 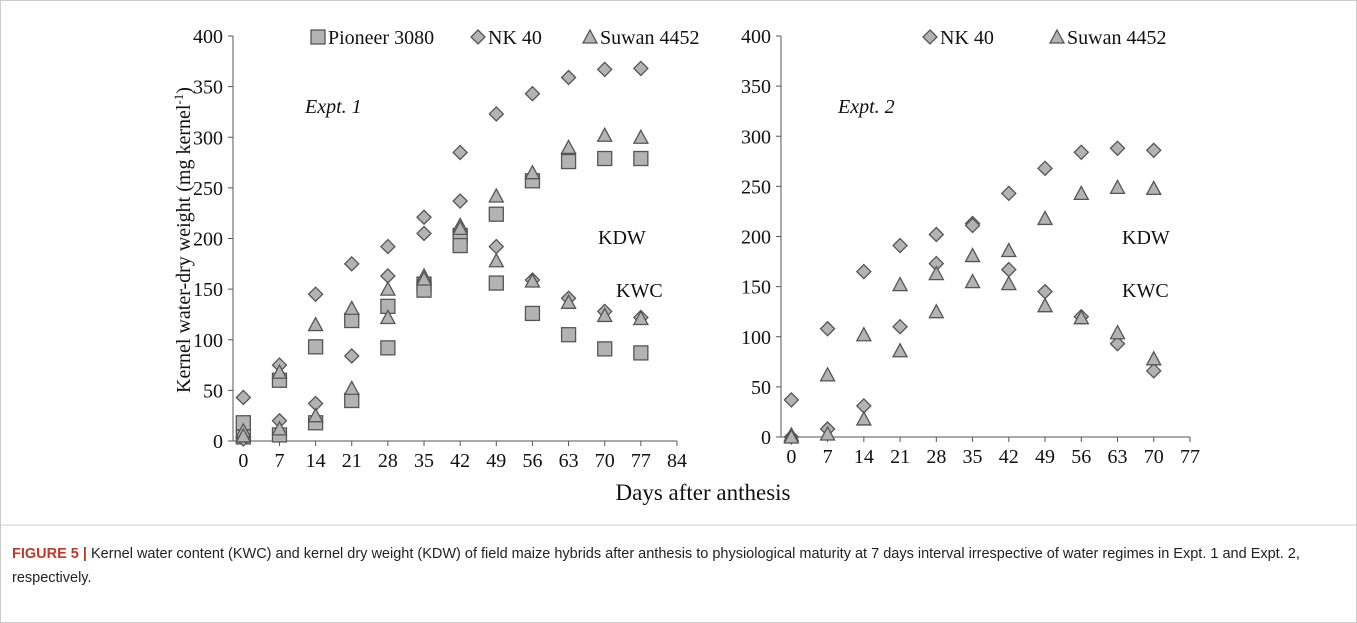 What do you see at coordinates (756, 288) in the screenshot?
I see `y-tick-label: 150` at bounding box center [756, 288].